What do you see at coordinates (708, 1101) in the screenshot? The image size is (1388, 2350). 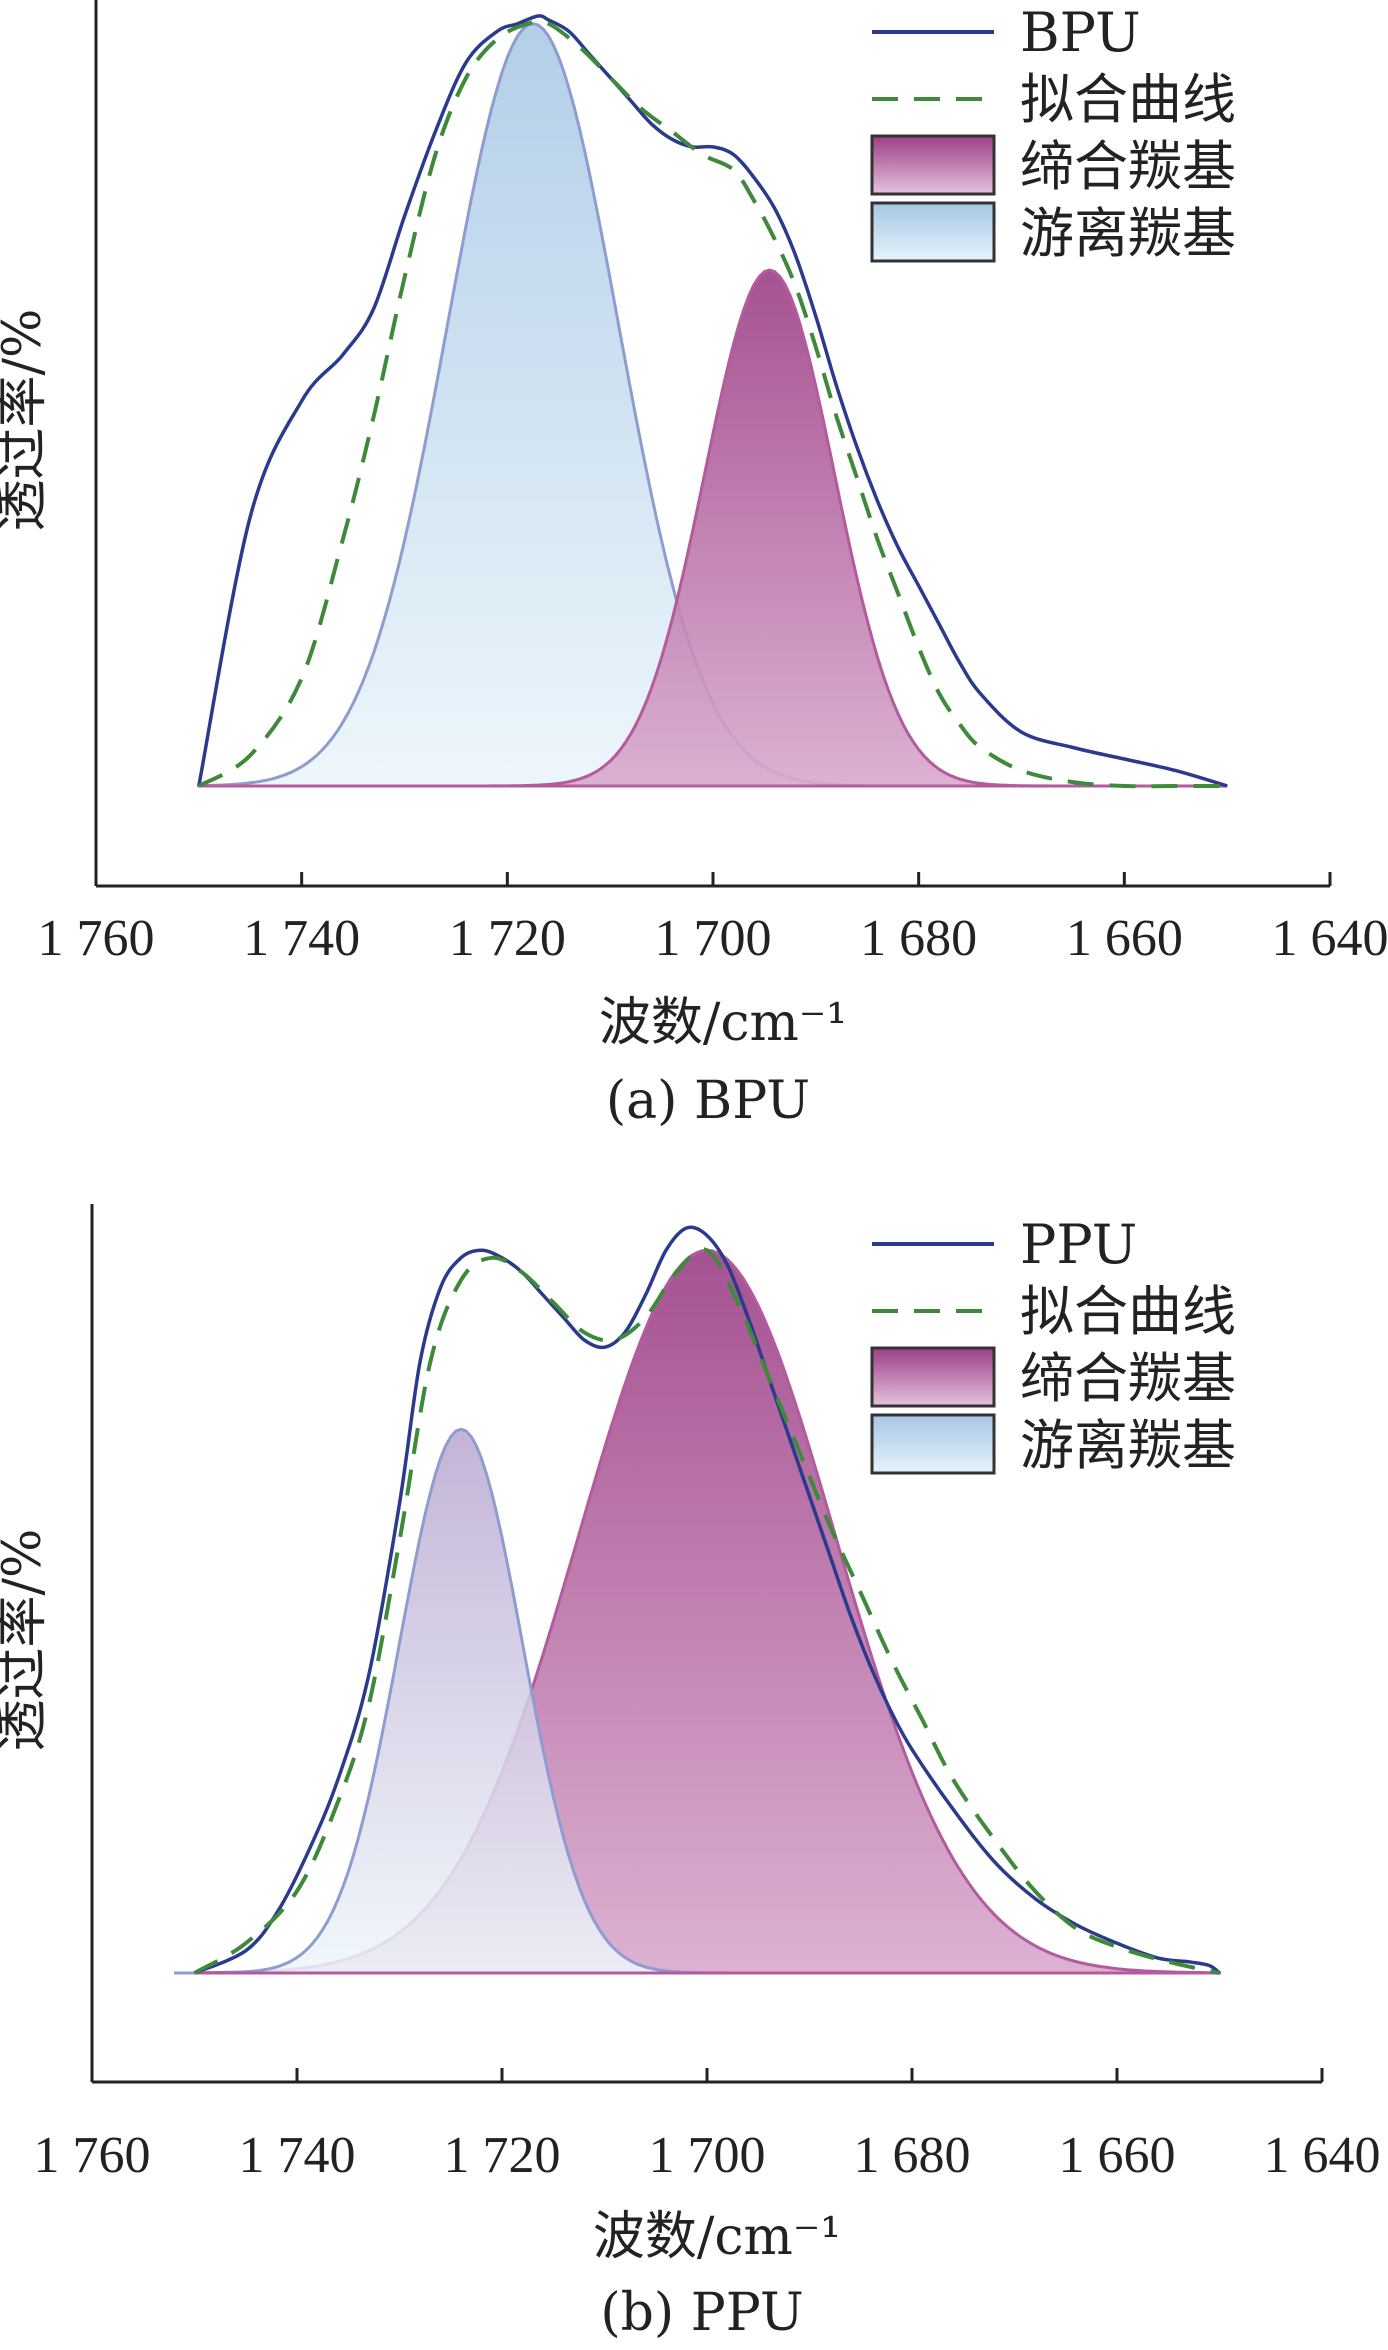 I see `panel-caption: (a) BPU` at bounding box center [708, 1101].